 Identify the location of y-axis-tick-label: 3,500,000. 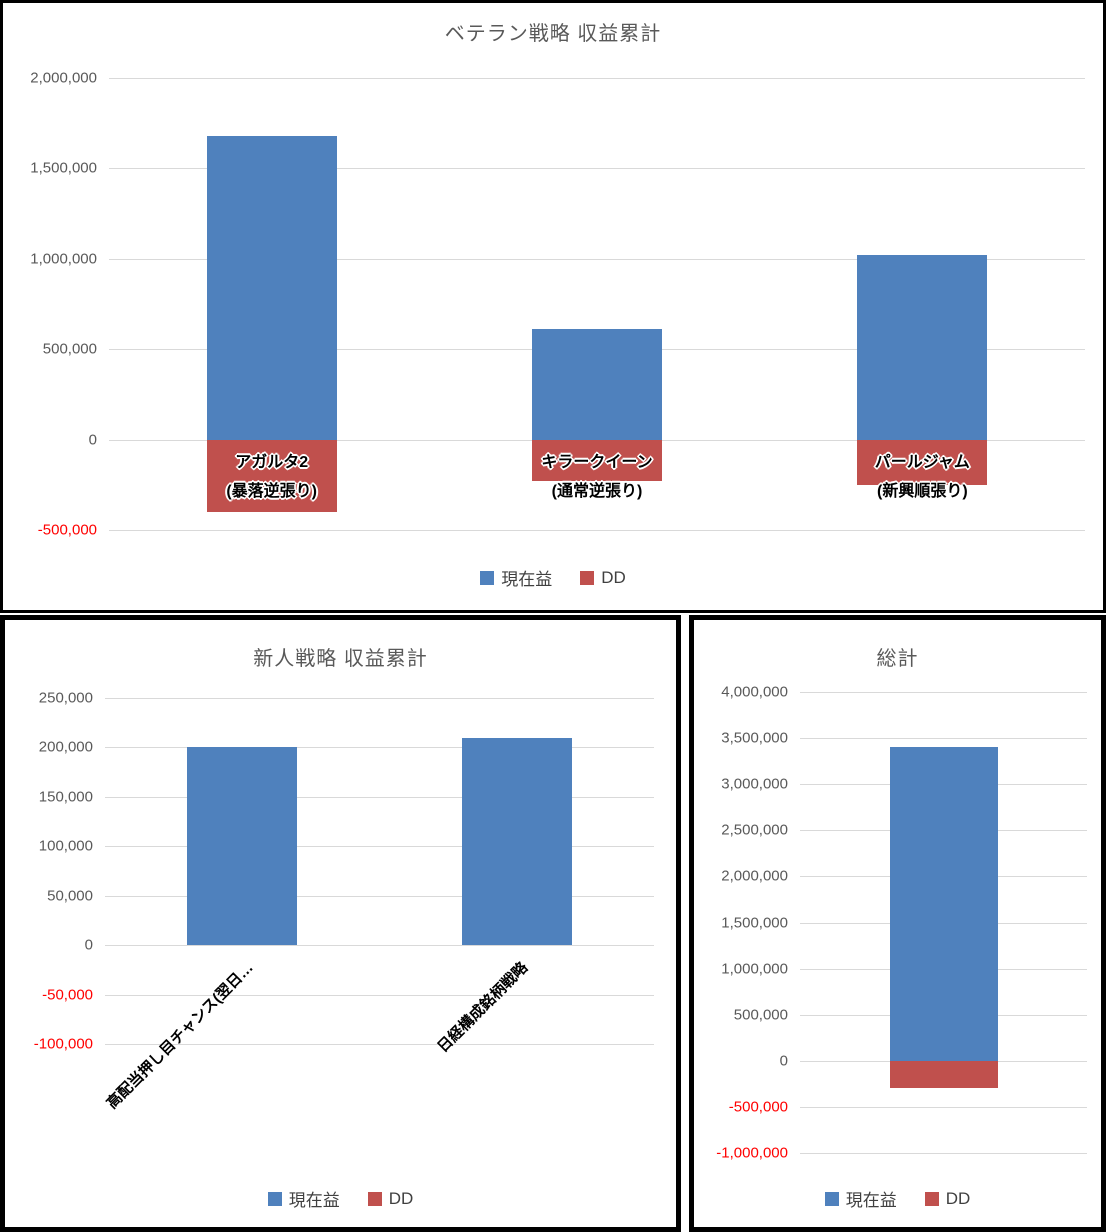
(754, 738).